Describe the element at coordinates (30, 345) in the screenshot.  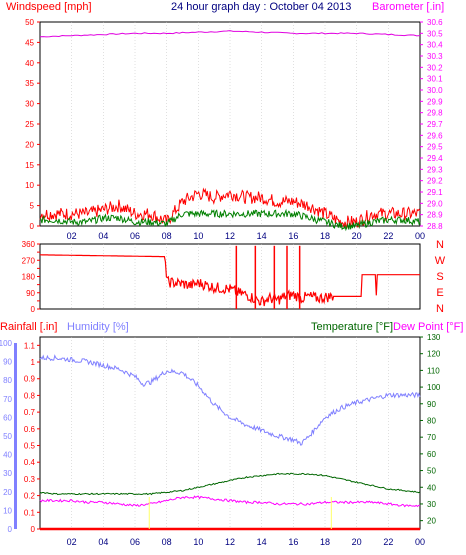
I see `rain-tick-label-1.1: 1.1` at that location.